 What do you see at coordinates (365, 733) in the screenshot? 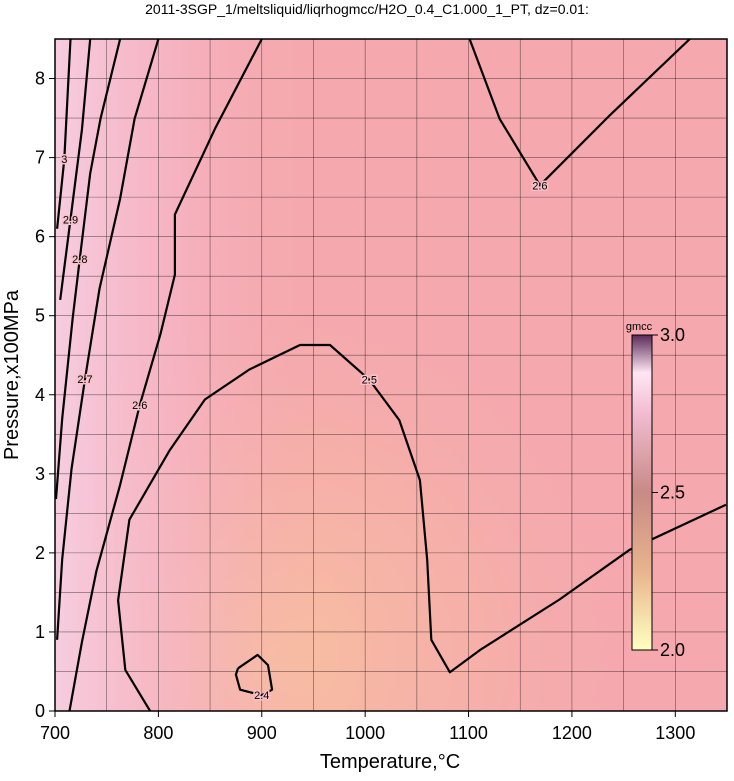
I see `x-tick-label: 1000` at bounding box center [365, 733].